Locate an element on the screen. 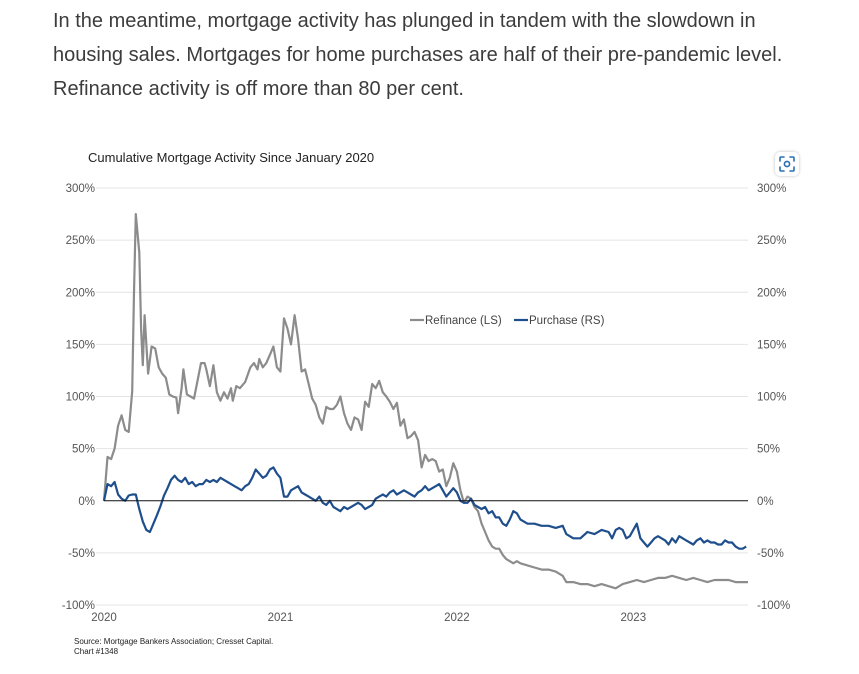  right-y-tick-label: 300% is located at coordinates (771, 189).